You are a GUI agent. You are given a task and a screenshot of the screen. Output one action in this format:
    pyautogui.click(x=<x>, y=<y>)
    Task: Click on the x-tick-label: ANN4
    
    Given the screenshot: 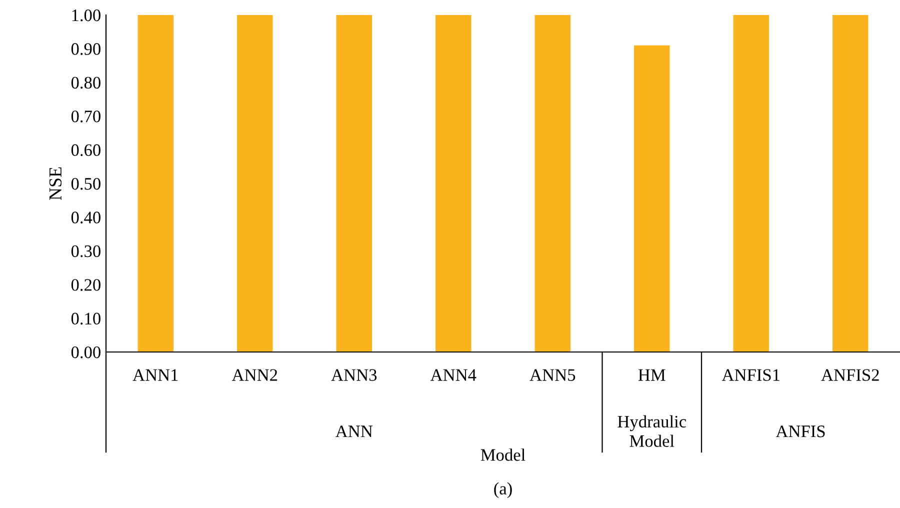 What is the action you would take?
    pyautogui.click(x=453, y=375)
    